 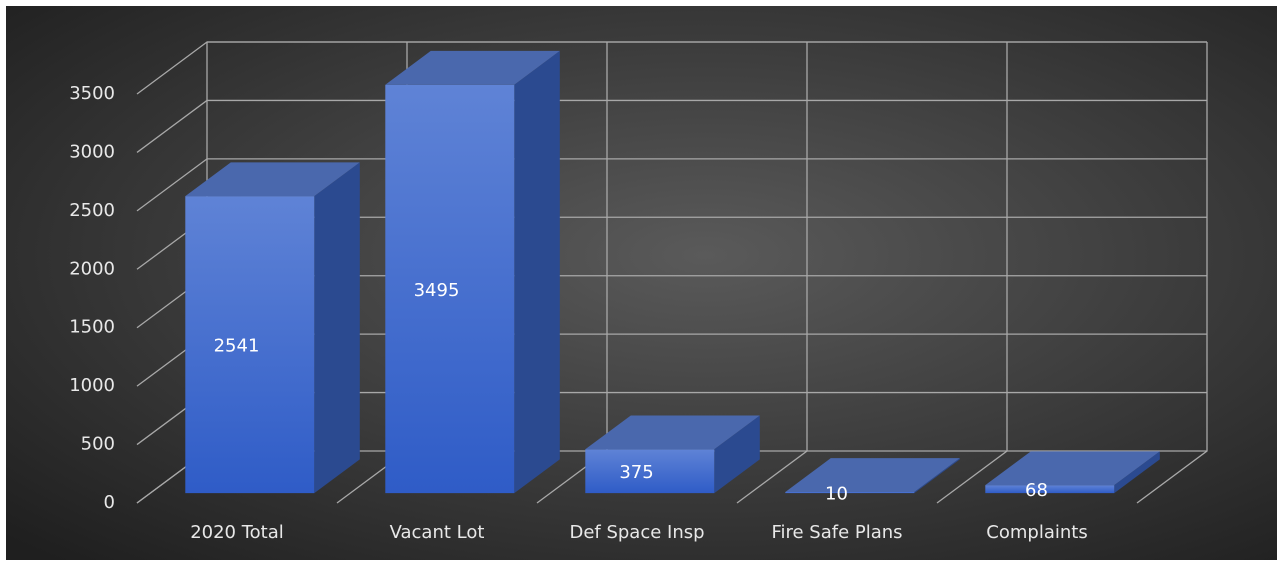 I want to click on value-label: 10, so click(x=836, y=494).